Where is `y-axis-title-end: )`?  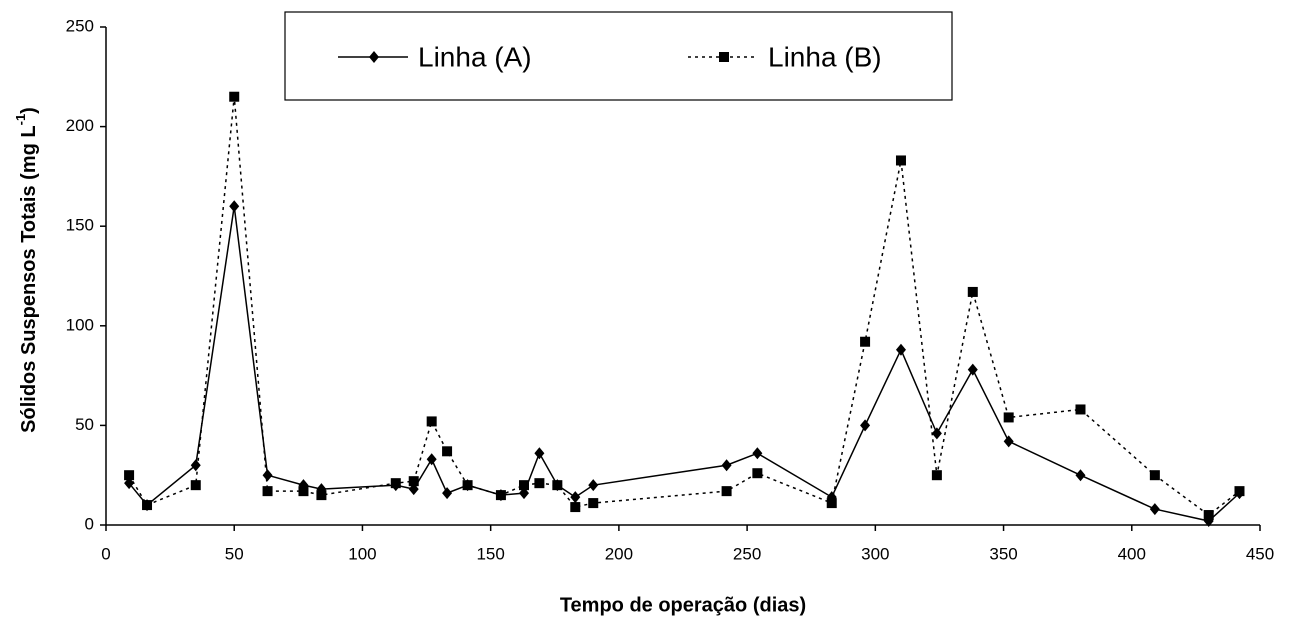
y-axis-title-end: ) is located at coordinates (29, 110).